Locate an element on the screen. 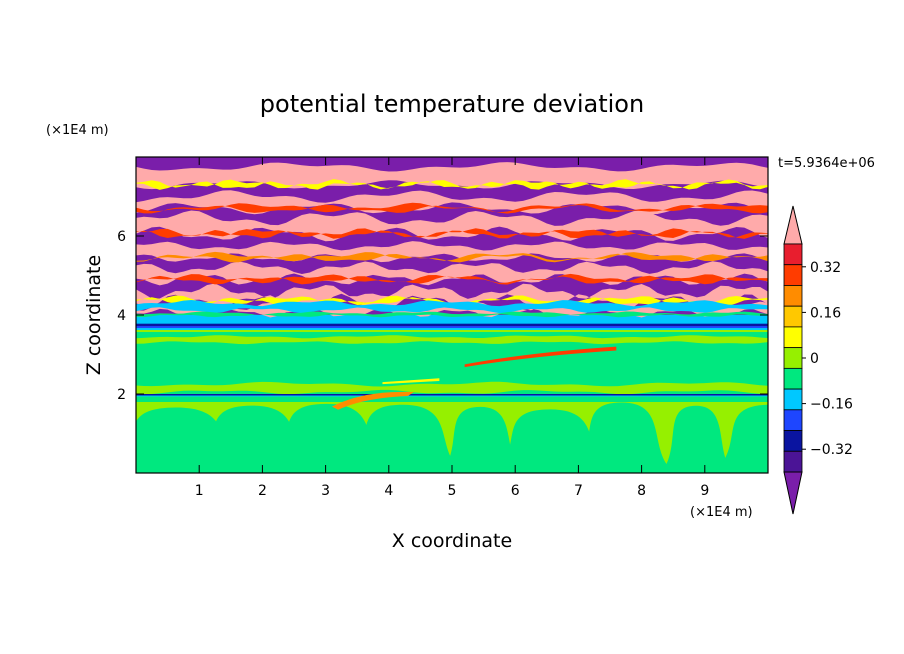 This screenshot has height=654, width=904. colorbar-tick-label: 0 is located at coordinates (814, 359).